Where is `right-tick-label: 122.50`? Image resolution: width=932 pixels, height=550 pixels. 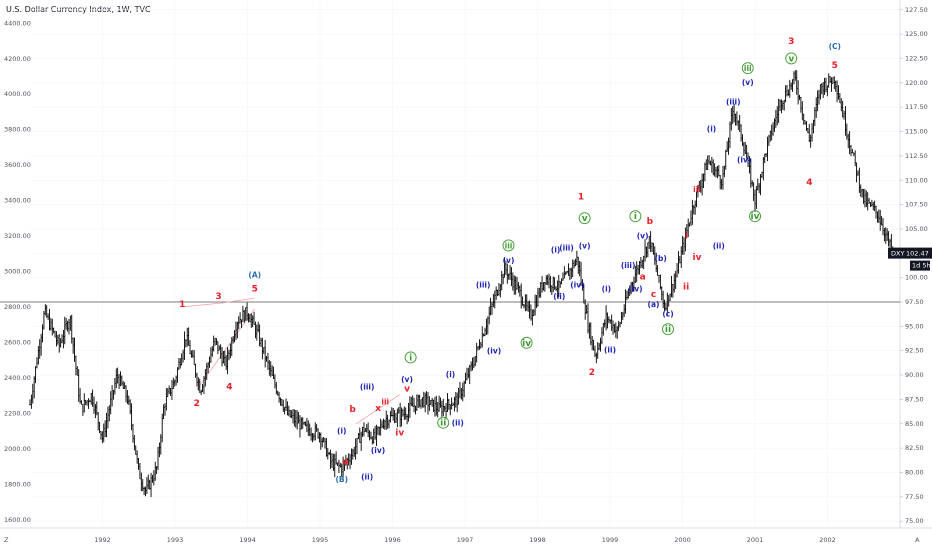 right-tick-label: 122.50 is located at coordinates (916, 58).